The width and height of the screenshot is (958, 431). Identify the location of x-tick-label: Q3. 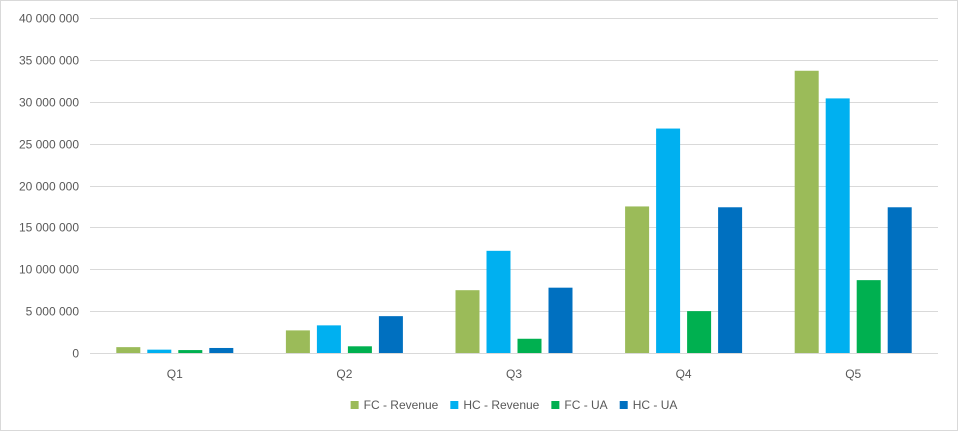
(514, 374).